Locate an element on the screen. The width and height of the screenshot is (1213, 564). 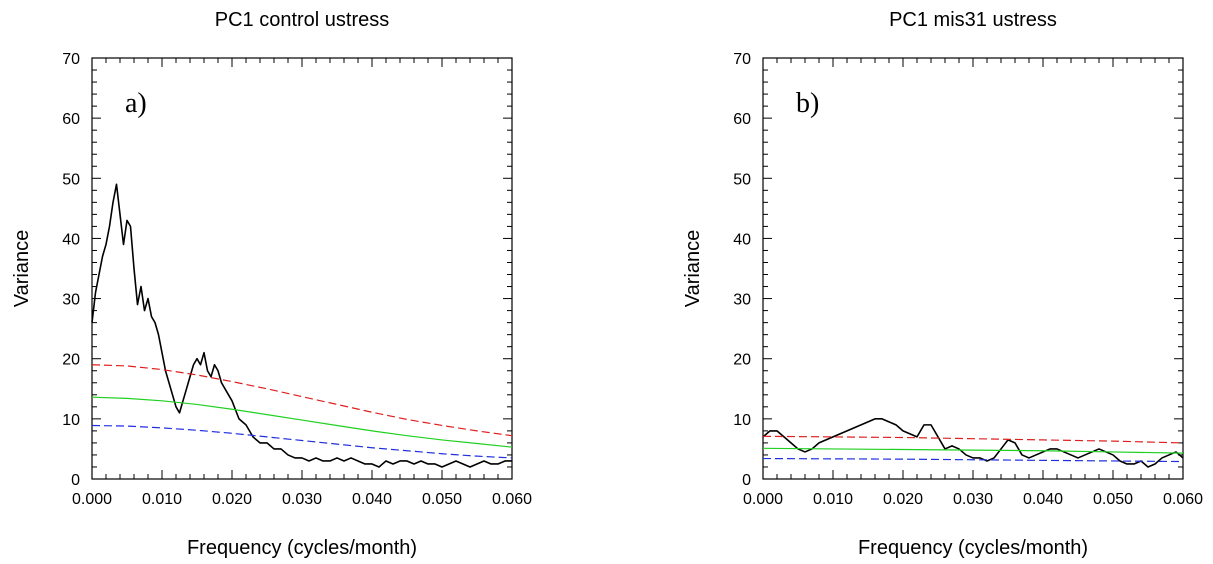
chart-title: PC1 mis31 ustress is located at coordinates (973, 20).